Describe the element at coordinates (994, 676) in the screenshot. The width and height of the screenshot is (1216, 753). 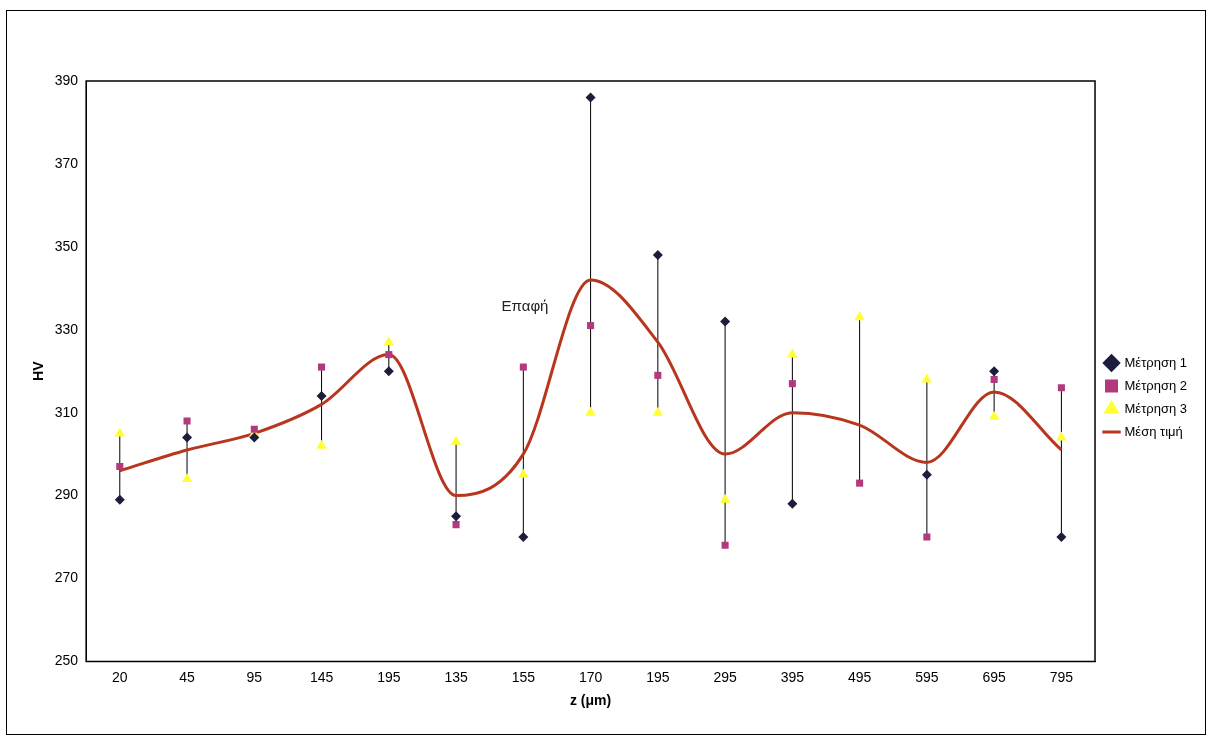
I see `x-tick-label: 695` at that location.